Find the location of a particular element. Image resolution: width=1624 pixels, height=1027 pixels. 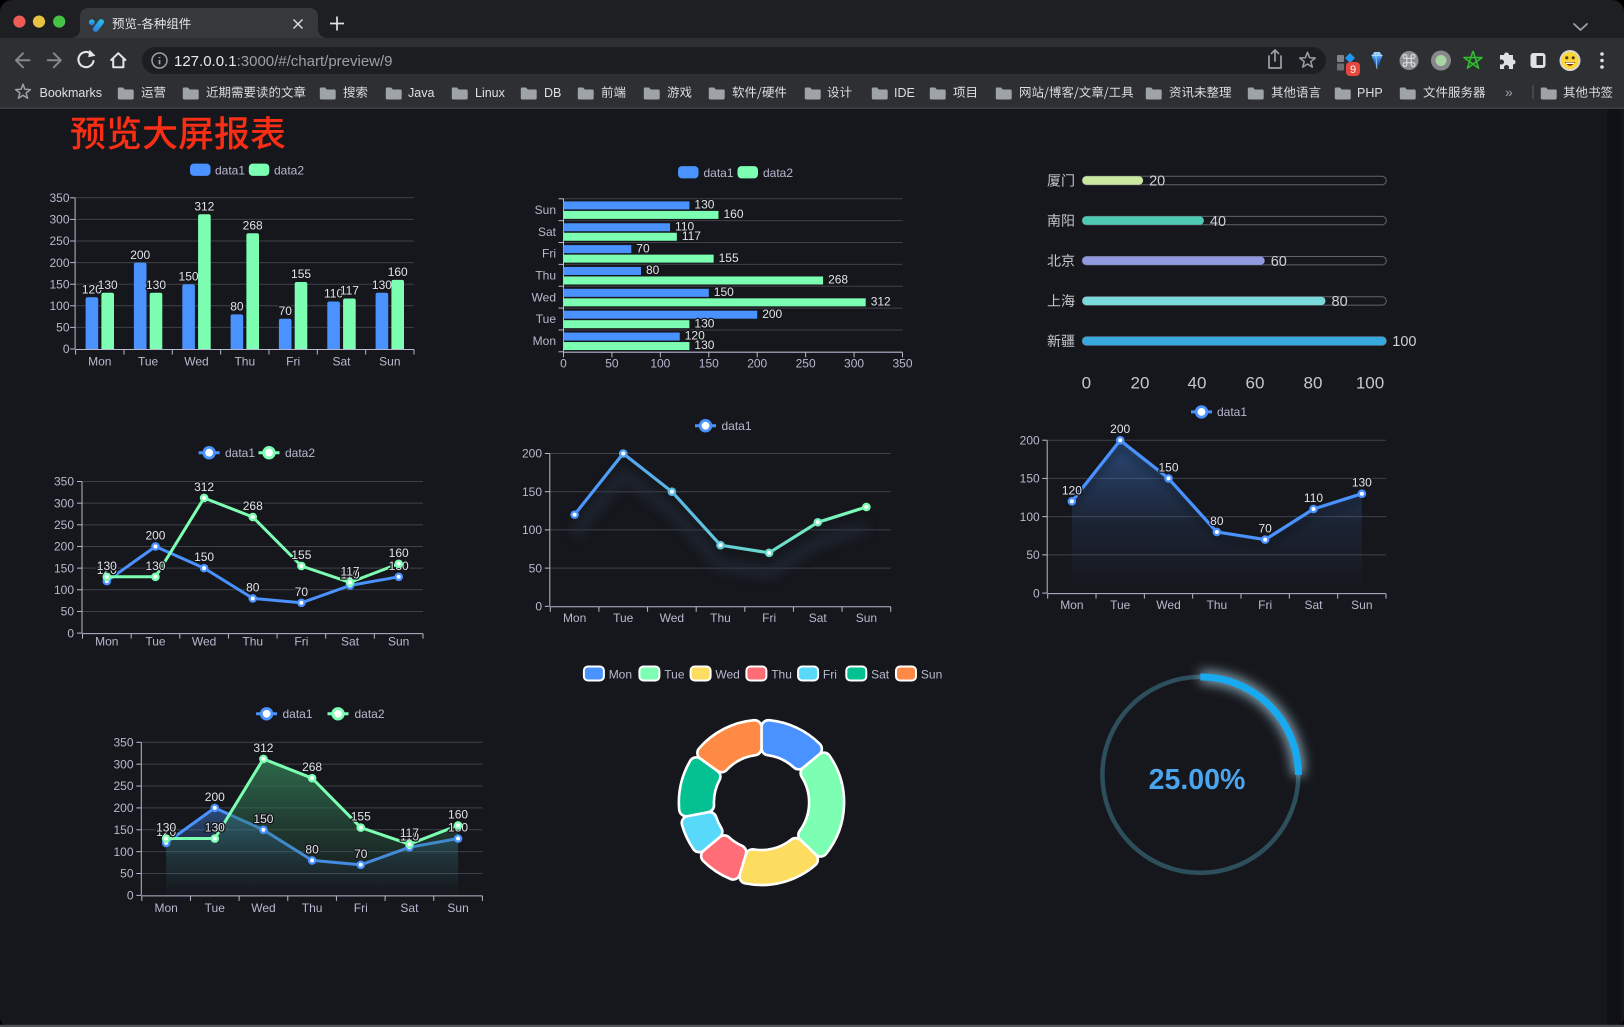

svg-text: DB is located at coordinates (552, 93).